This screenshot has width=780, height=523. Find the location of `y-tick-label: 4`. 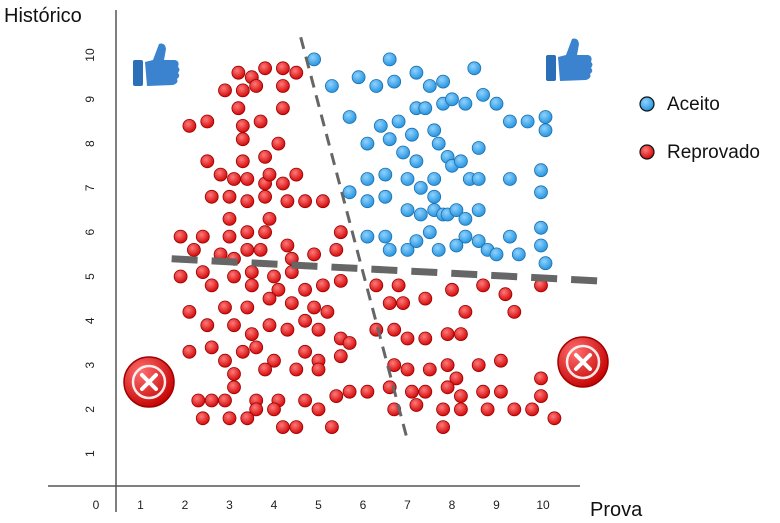

y-tick-label: 4 is located at coordinates (90, 320).